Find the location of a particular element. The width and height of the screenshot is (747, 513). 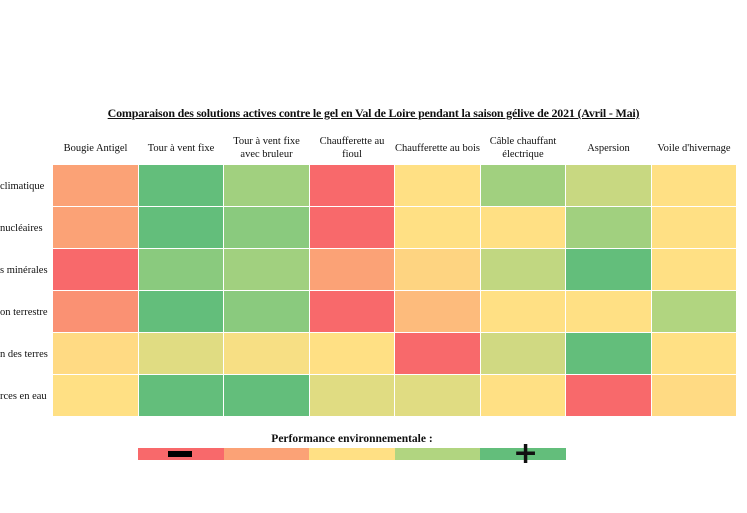

column-header: Tour à vent fixe is located at coordinates (181, 148).